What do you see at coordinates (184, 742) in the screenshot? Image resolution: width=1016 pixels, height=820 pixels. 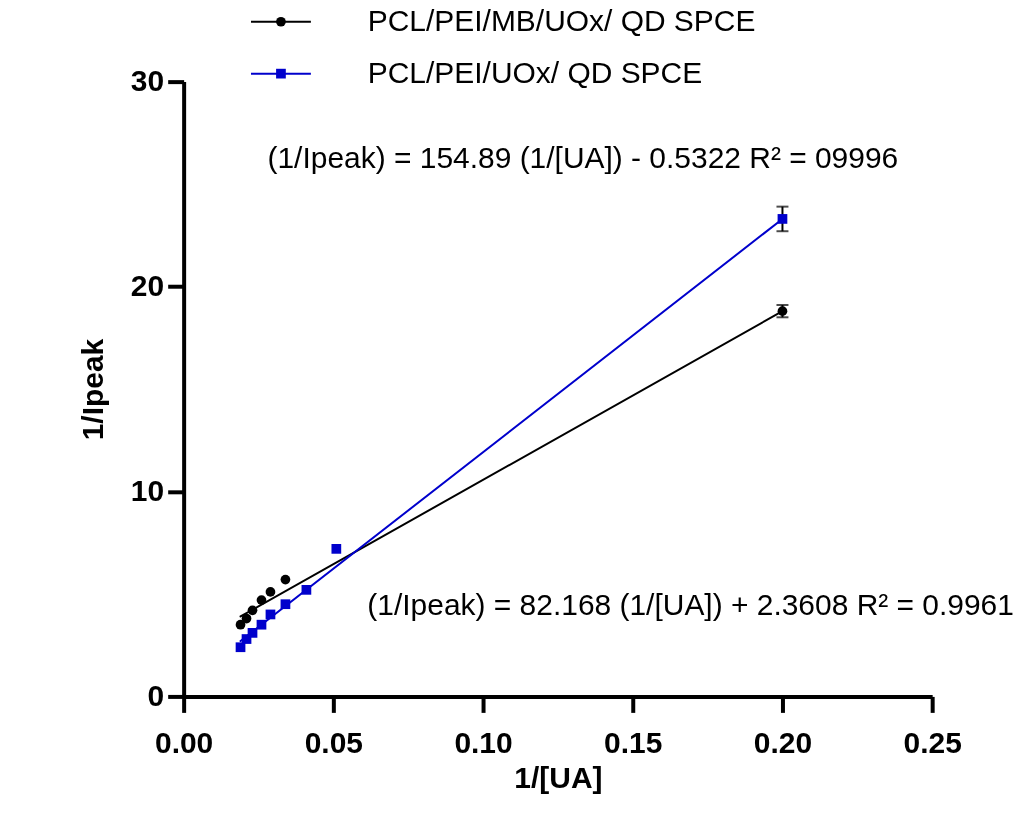 I see `x-tick-label: 0.00` at bounding box center [184, 742].